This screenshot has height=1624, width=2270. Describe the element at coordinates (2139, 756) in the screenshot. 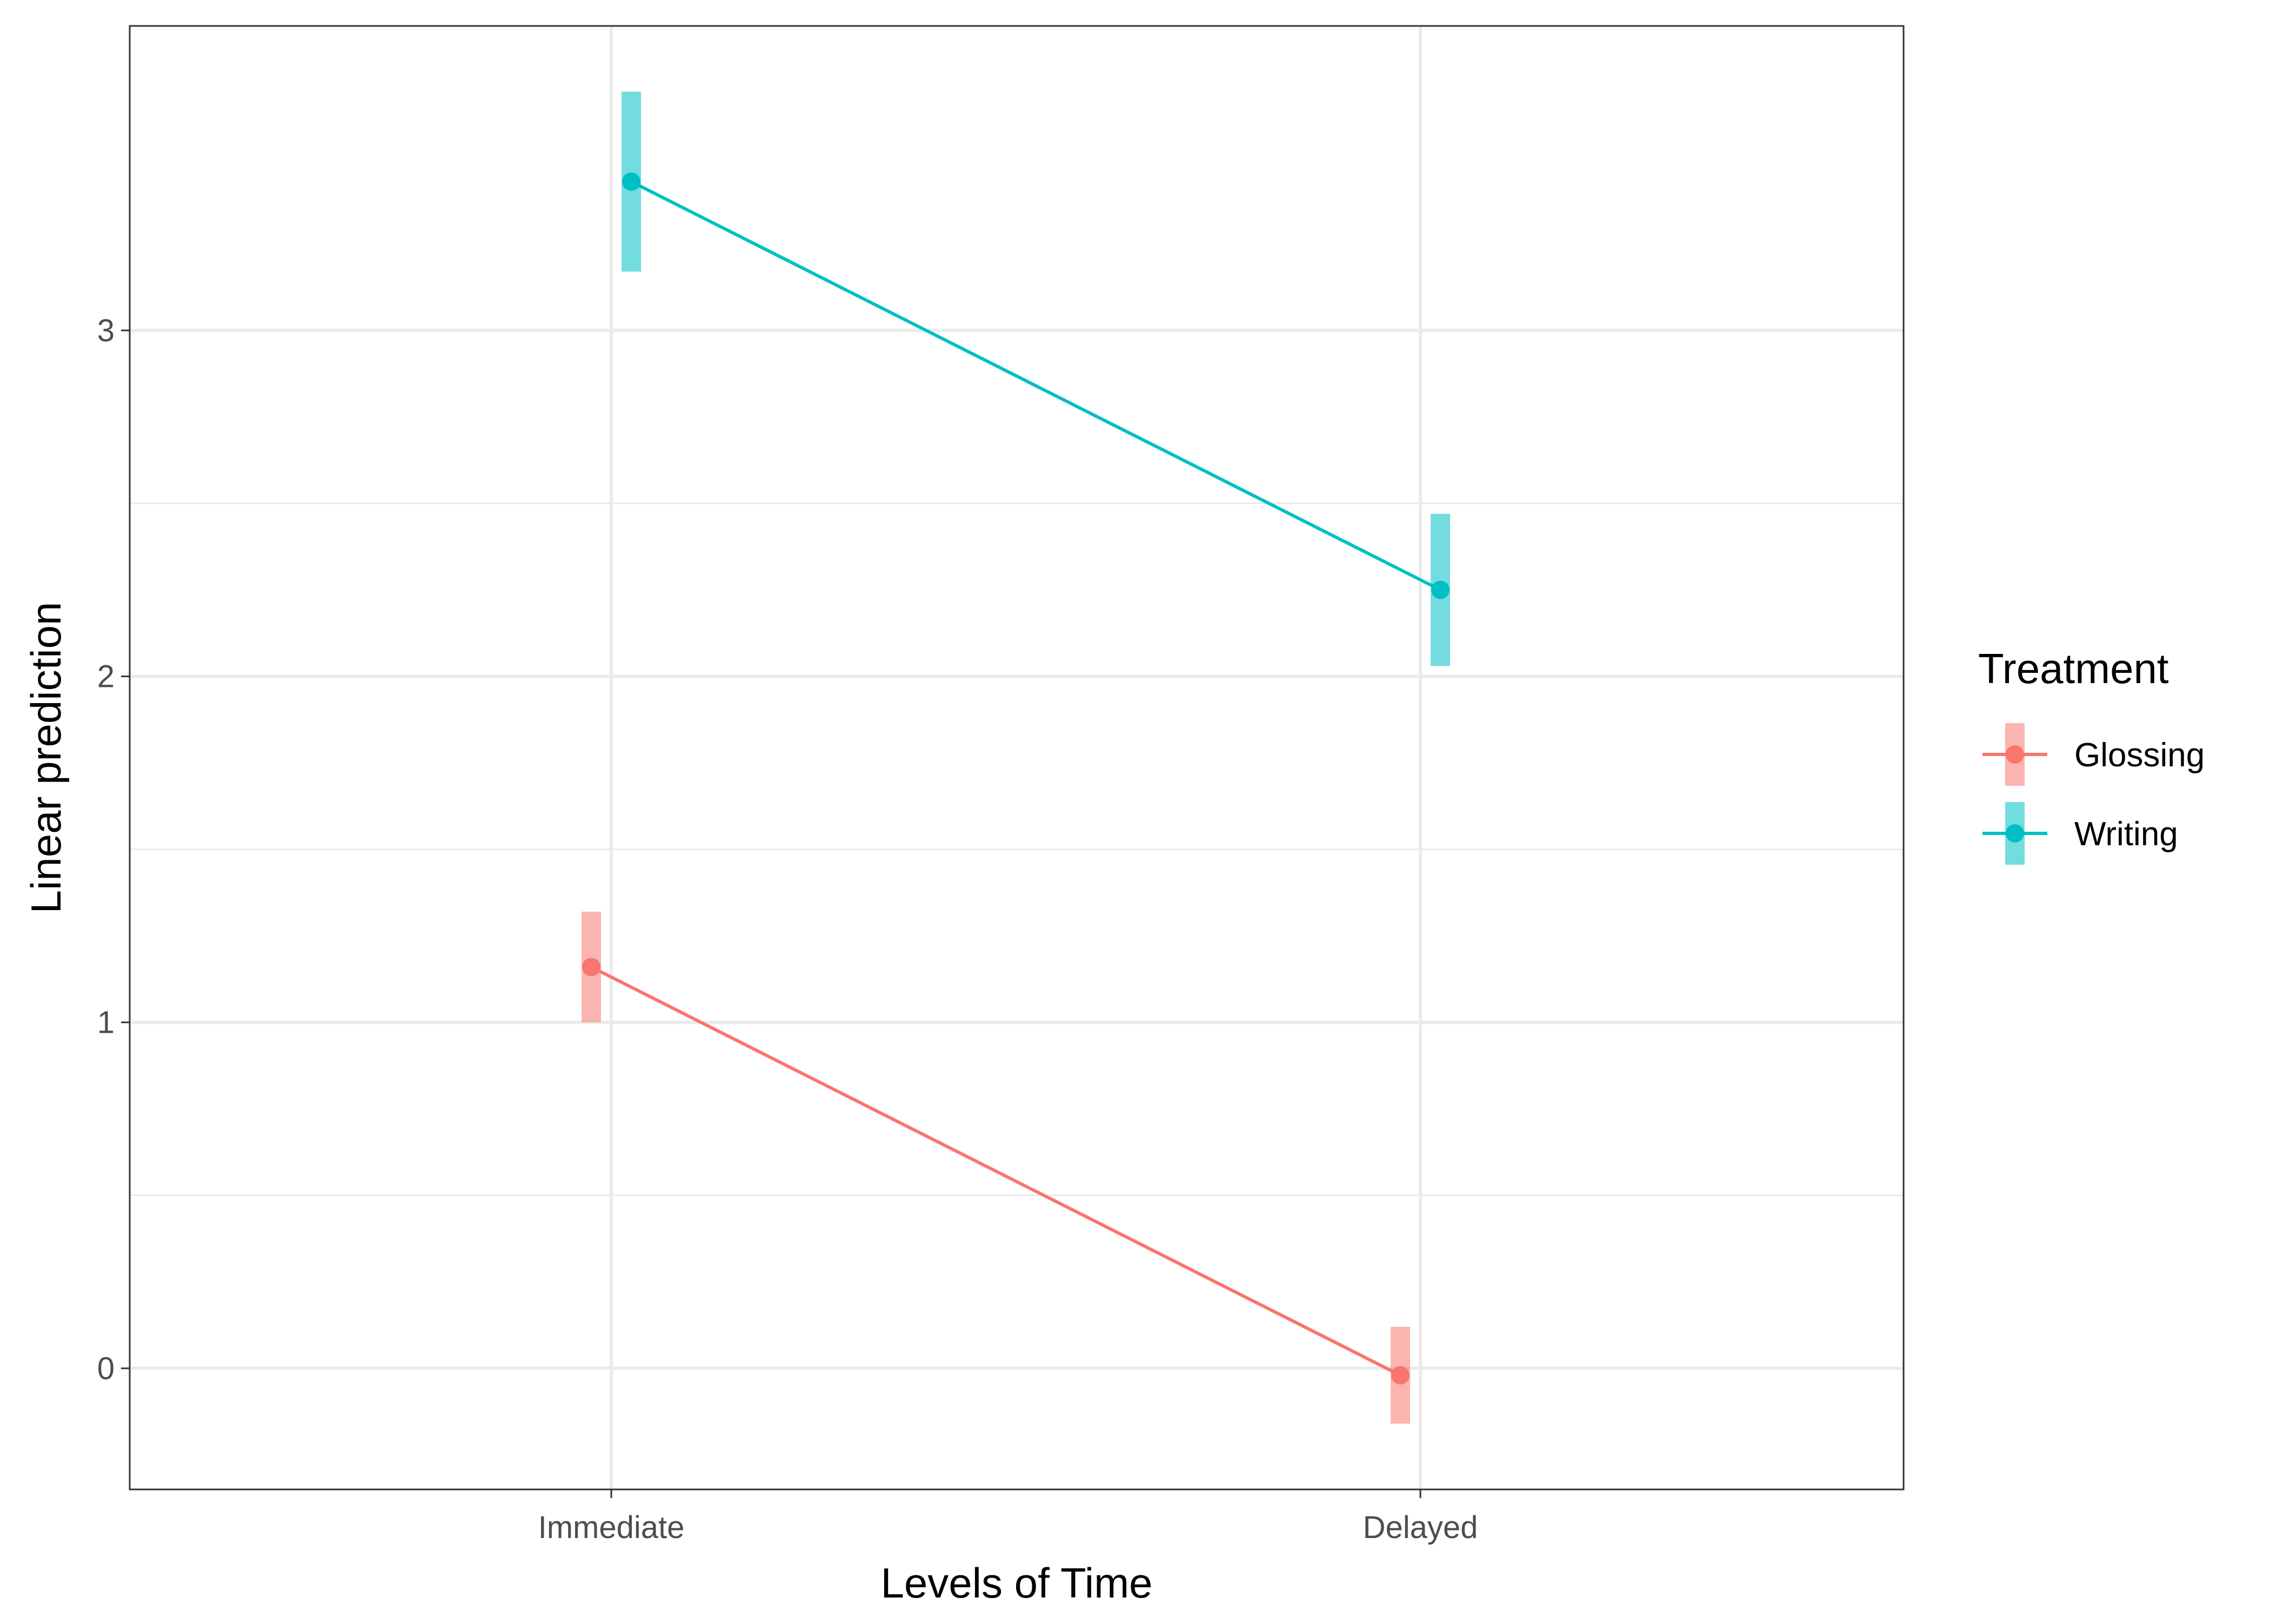

I see `legend-label-glossing: Glossing` at that location.